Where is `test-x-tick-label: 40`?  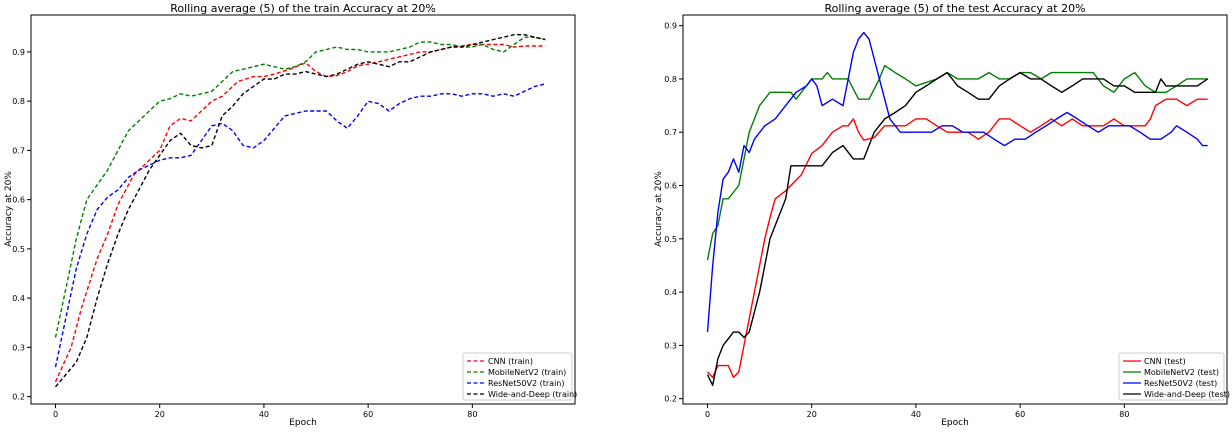 test-x-tick-label: 40 is located at coordinates (916, 414).